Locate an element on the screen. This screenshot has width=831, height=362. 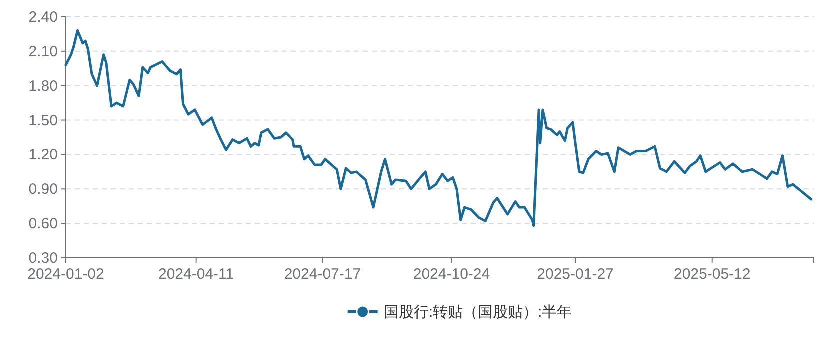
y-tick-label: 0.30 is located at coordinates (43, 258).